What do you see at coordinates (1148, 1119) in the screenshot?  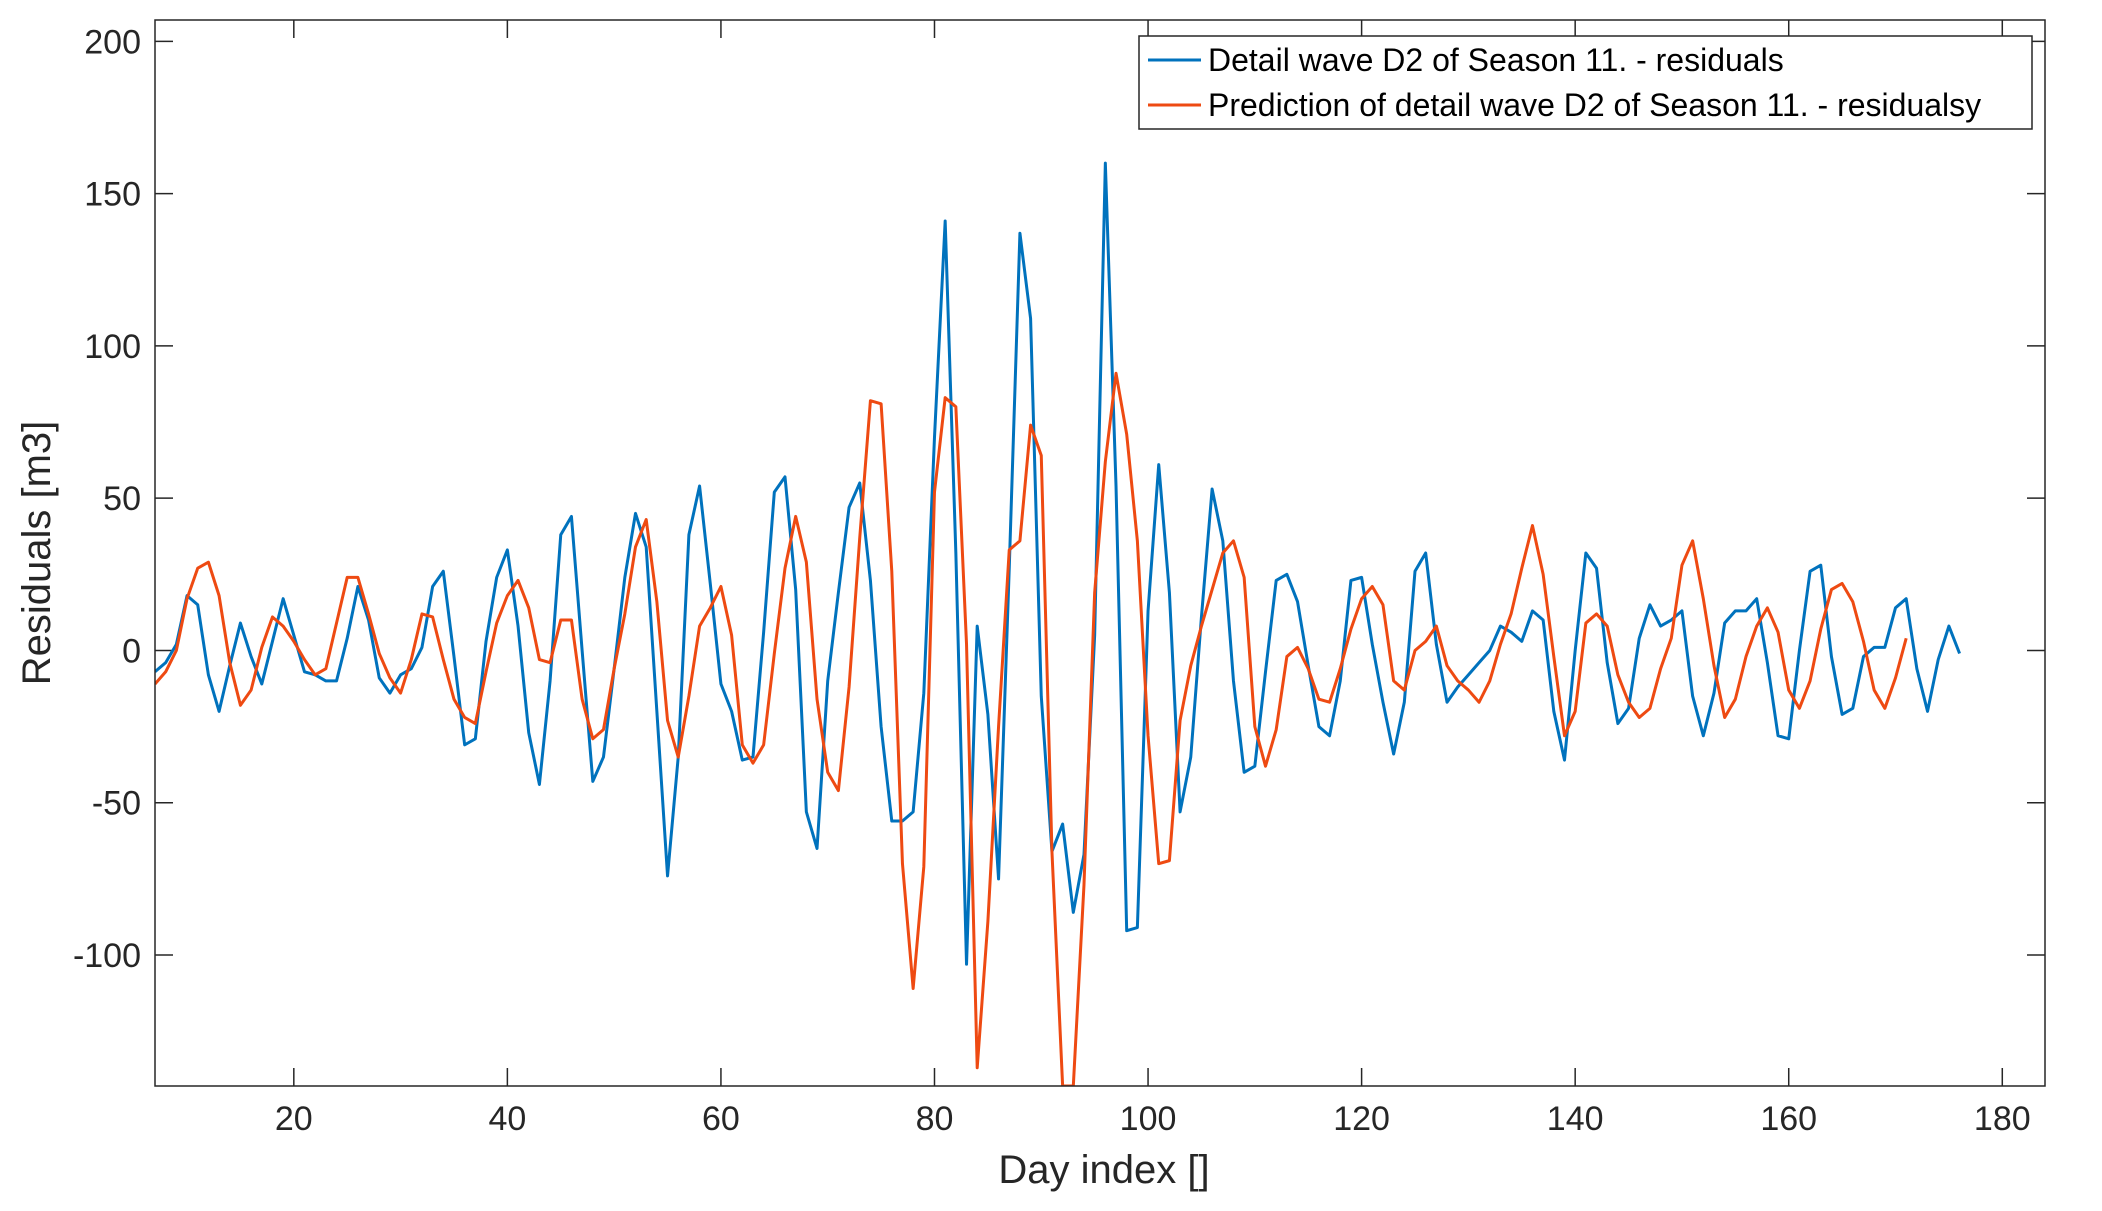 I see `x-tick-label: 100` at bounding box center [1148, 1119].